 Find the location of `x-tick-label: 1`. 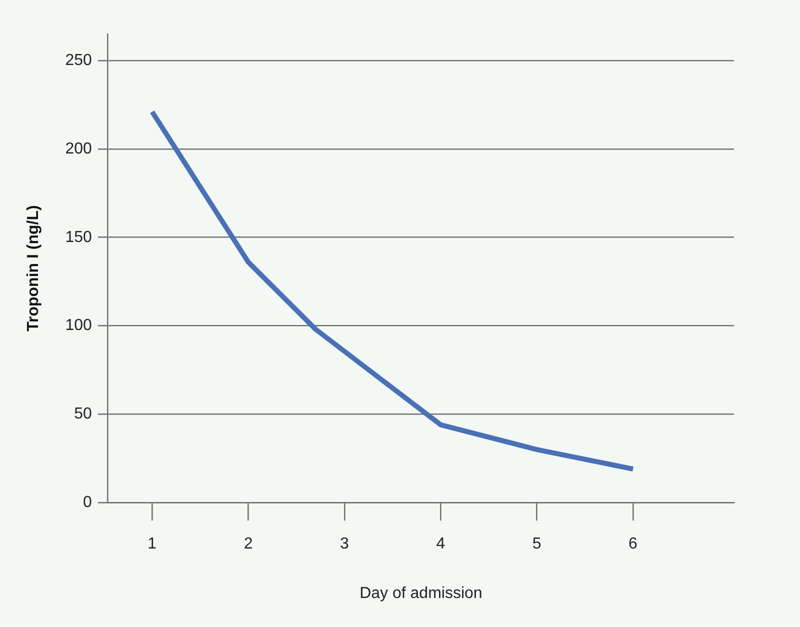

x-tick-label: 1 is located at coordinates (152, 544).